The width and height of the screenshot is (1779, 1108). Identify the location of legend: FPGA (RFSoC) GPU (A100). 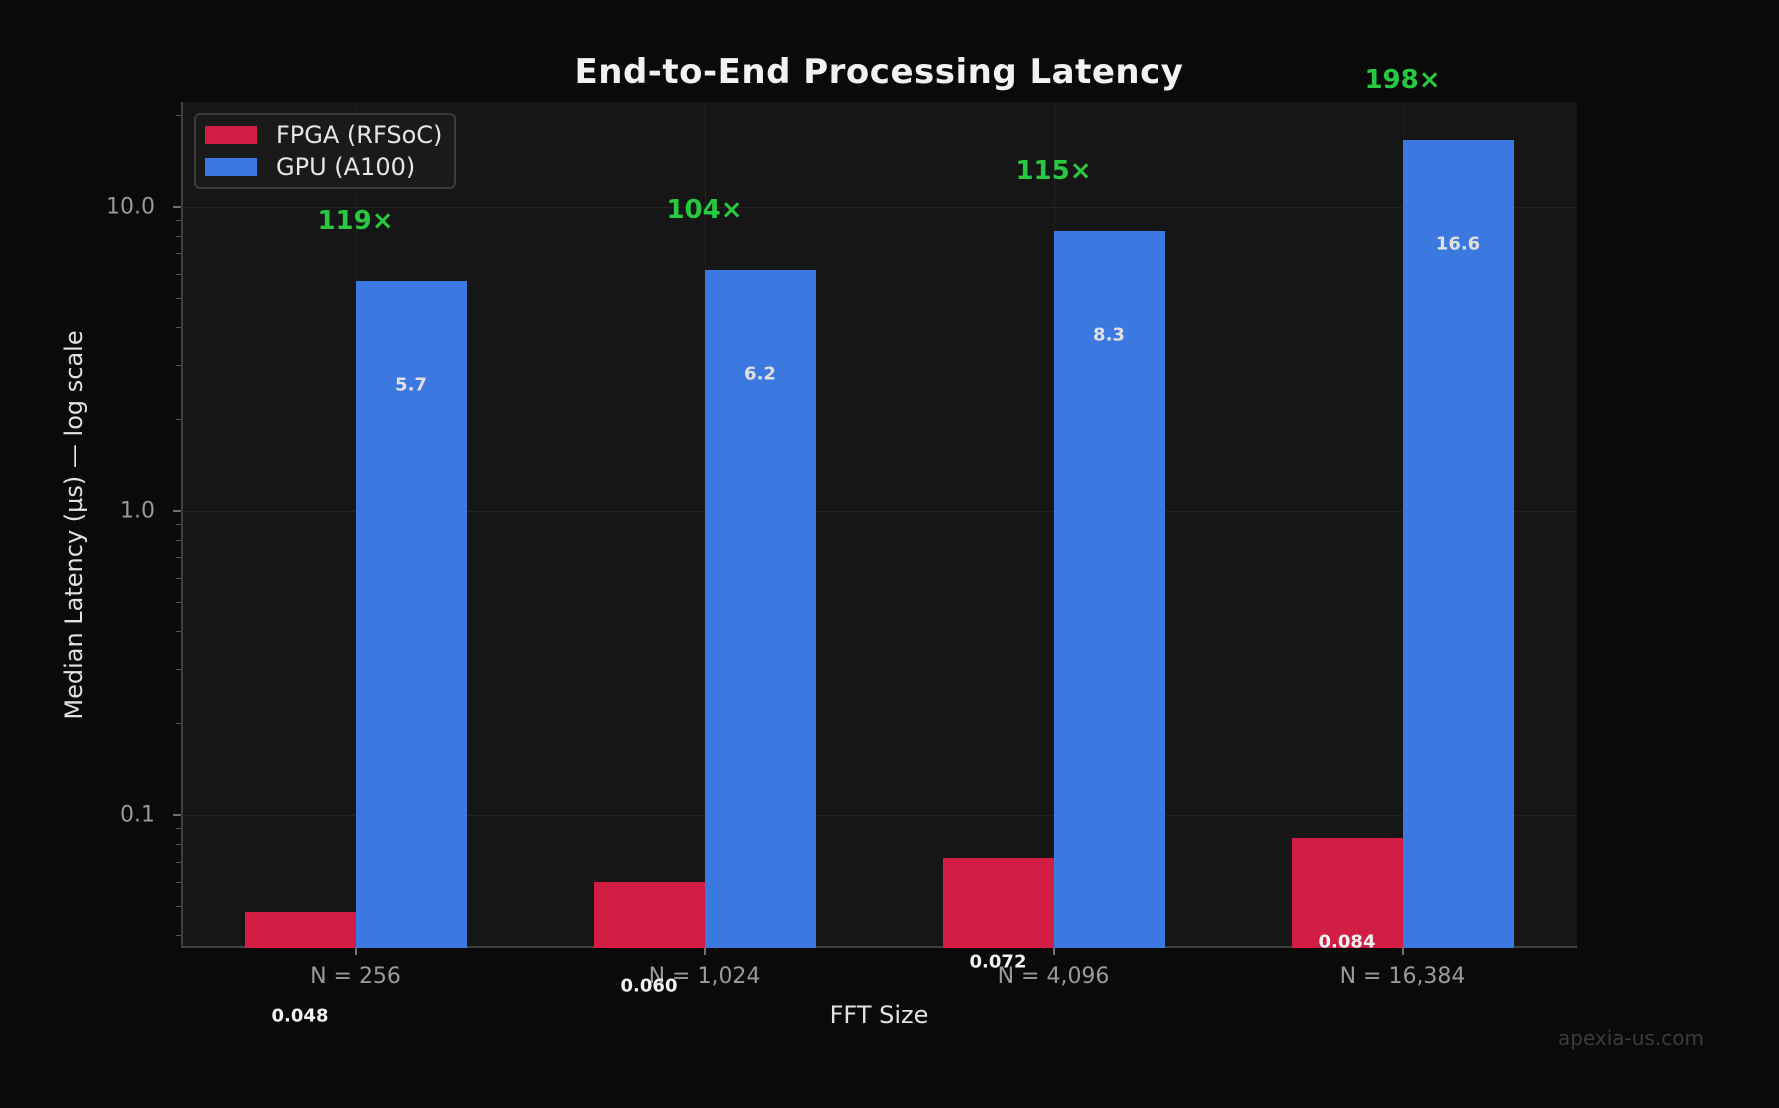
(325, 151).